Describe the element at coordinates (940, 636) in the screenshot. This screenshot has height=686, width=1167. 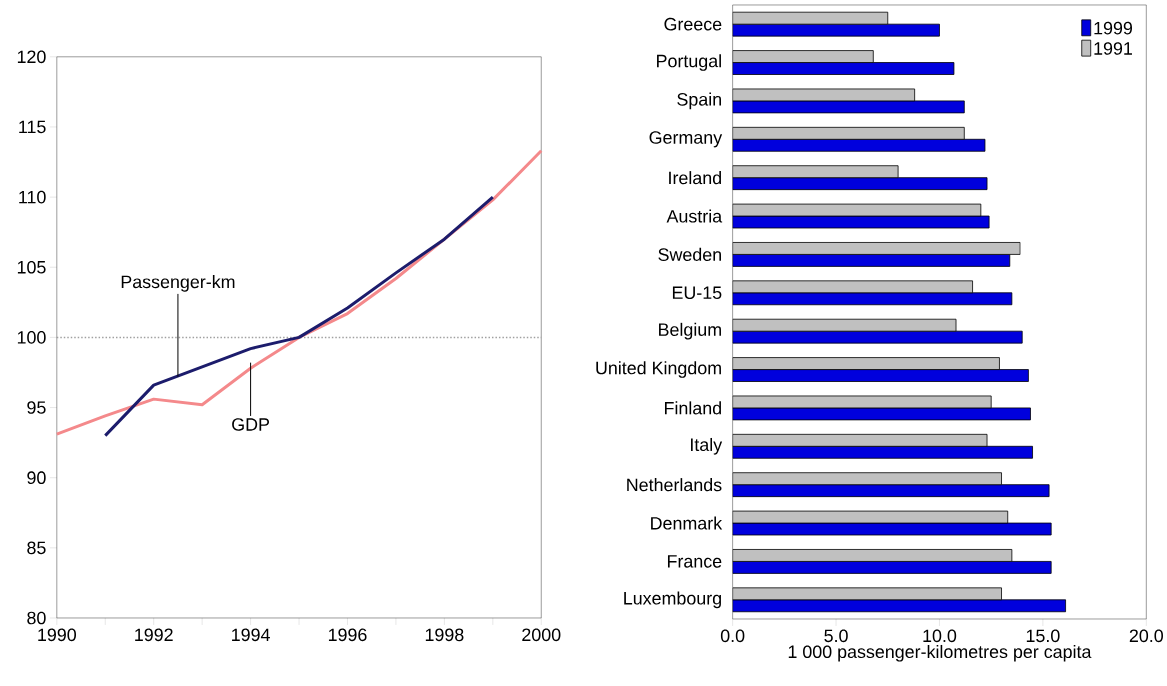
I see `x-tick-label: 10.0` at that location.